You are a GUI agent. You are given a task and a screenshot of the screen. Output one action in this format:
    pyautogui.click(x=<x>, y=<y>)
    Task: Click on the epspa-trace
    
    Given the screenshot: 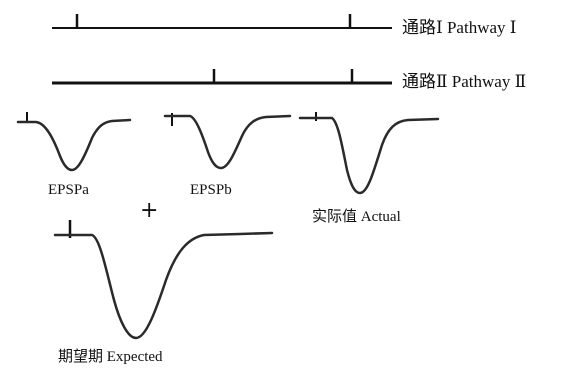 What is the action you would take?
    pyautogui.click(x=74, y=142)
    